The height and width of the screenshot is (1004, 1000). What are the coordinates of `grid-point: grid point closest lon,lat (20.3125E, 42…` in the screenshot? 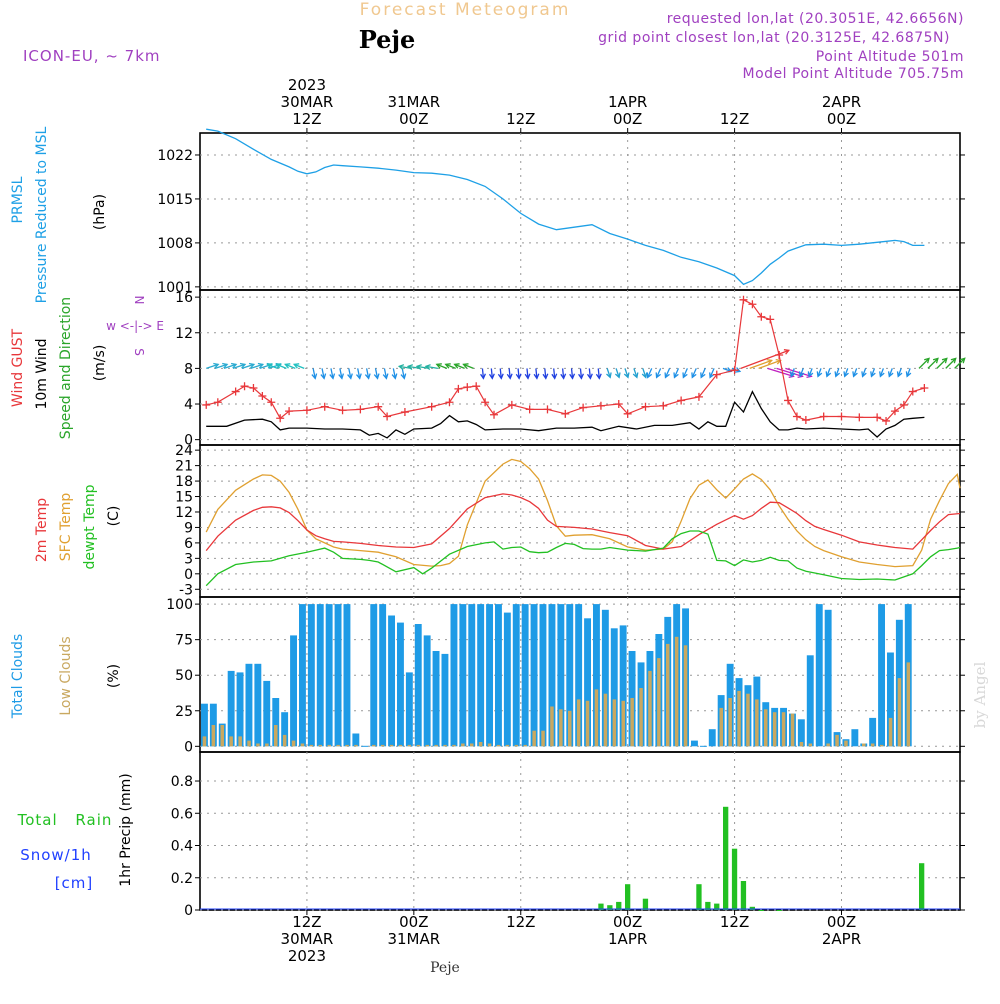 It's located at (774, 38).